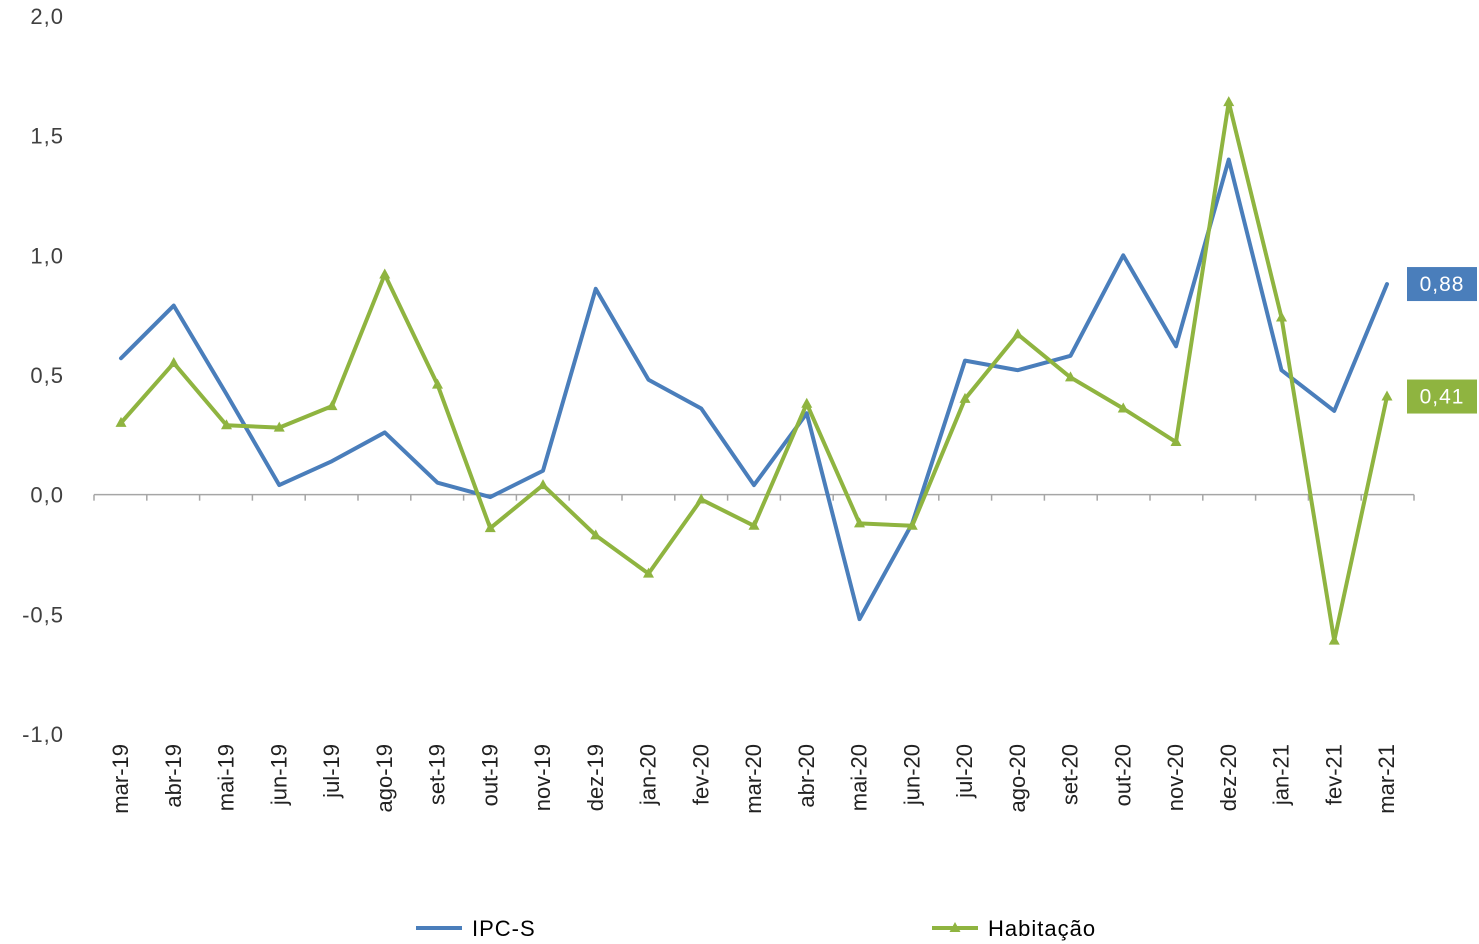 This screenshot has height=944, width=1479. Describe the element at coordinates (384, 778) in the screenshot. I see `x-tick-label: ago-19` at that location.